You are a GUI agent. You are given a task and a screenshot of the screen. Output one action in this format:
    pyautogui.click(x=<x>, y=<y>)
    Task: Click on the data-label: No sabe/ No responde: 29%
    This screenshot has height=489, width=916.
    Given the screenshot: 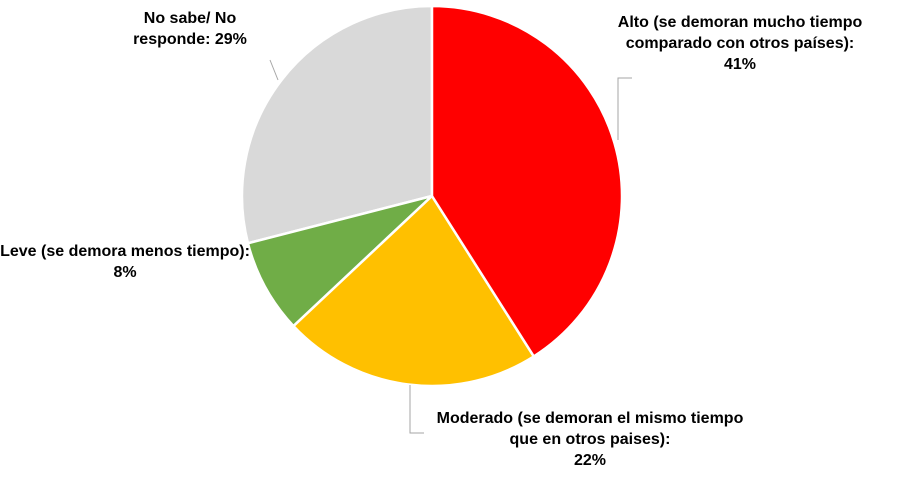 What is the action you would take?
    pyautogui.click(x=190, y=29)
    